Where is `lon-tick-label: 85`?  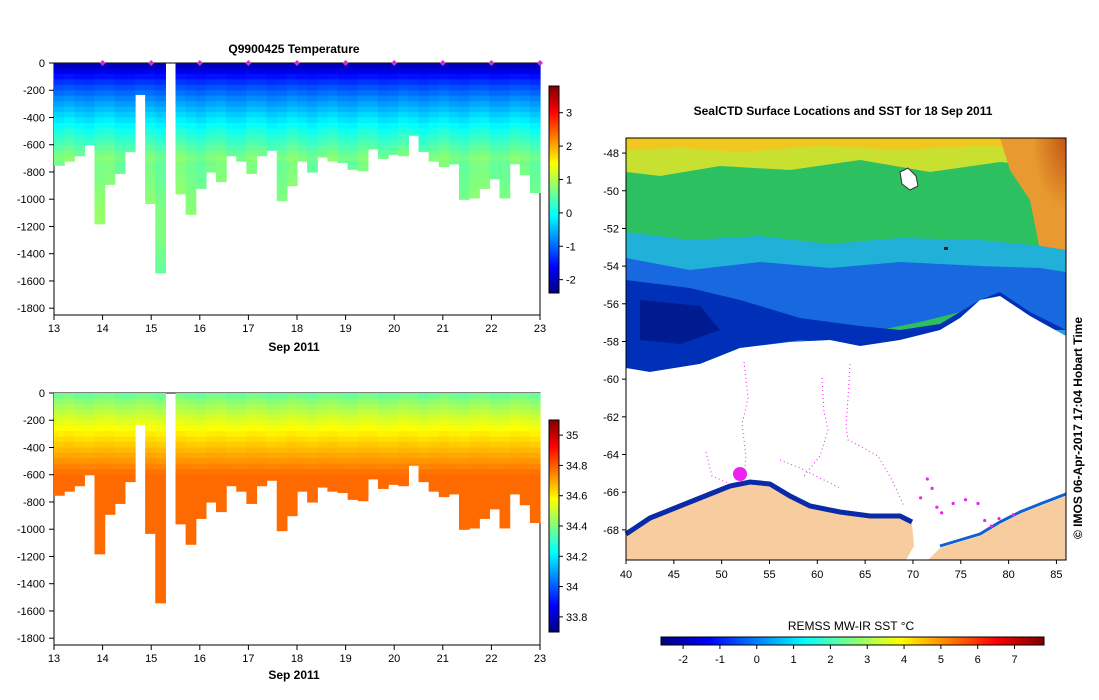 lon-tick-label: 85 is located at coordinates (1056, 575).